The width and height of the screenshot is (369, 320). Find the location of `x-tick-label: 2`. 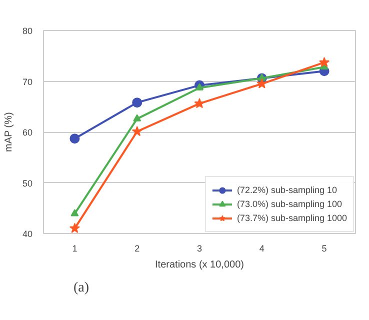

x-tick-label: 2 is located at coordinates (137, 249).